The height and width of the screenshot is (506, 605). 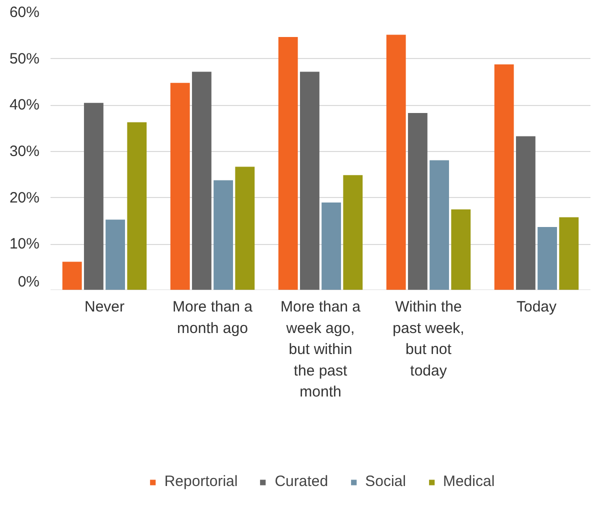 What do you see at coordinates (24, 244) in the screenshot?
I see `y-tick-label: 10%` at bounding box center [24, 244].